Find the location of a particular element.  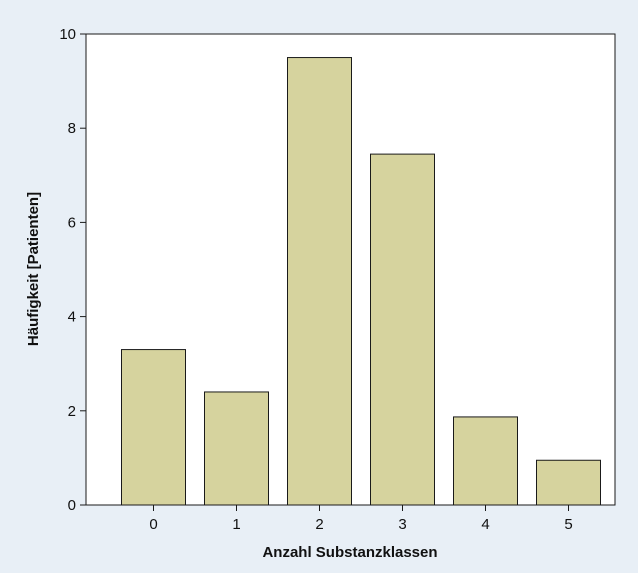

x-tick-label: 2 is located at coordinates (319, 524).